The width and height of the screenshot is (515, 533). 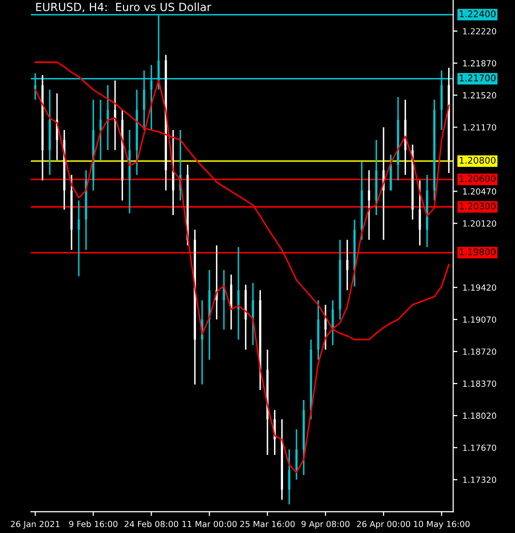 What do you see at coordinates (267, 524) in the screenshot?
I see `x-tick-label: 25 Mar 16:00` at bounding box center [267, 524].